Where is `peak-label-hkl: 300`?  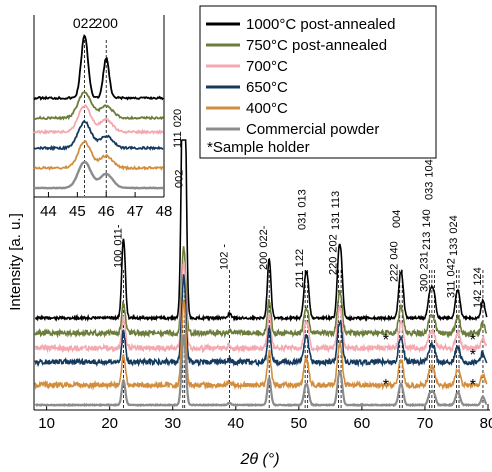 peak-label-hkl: 300 is located at coordinates (424, 283).